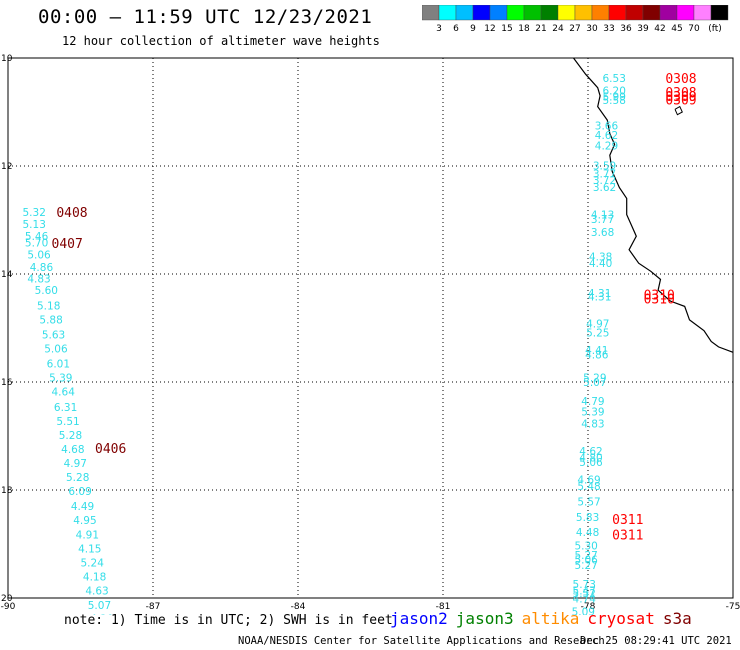 This screenshot has height=650, width=740. Describe the element at coordinates (602, 220) in the screenshot. I see `swh-label: 3.77` at that location.